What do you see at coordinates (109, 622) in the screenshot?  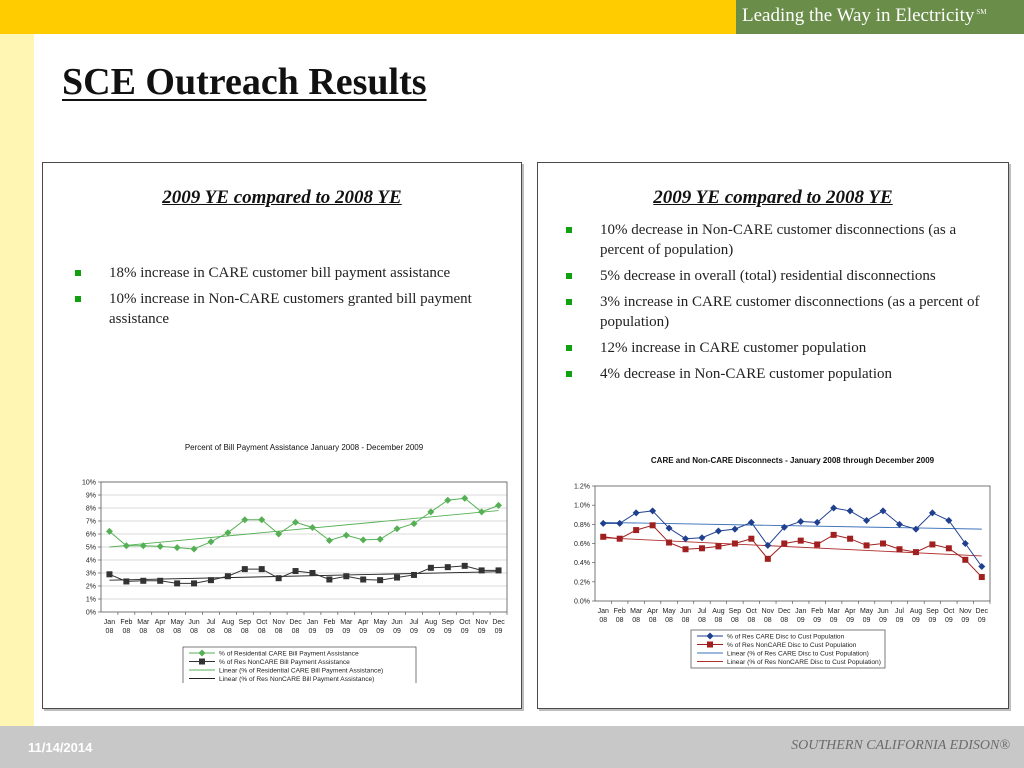 I see `x-tick-label-month: Jan` at bounding box center [109, 622].